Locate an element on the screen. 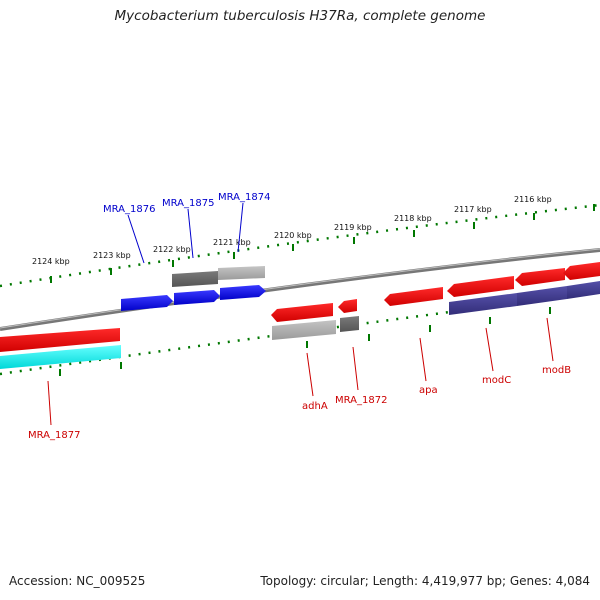 Image resolution: width=600 pixels, height=600 pixels. gene-mra-1877-cds-arrow is located at coordinates (60, 340).